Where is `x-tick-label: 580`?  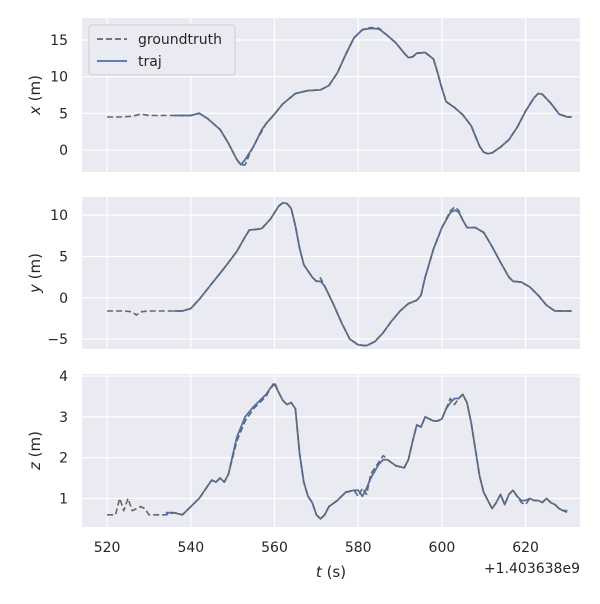 x-tick-label: 580 is located at coordinates (358, 548).